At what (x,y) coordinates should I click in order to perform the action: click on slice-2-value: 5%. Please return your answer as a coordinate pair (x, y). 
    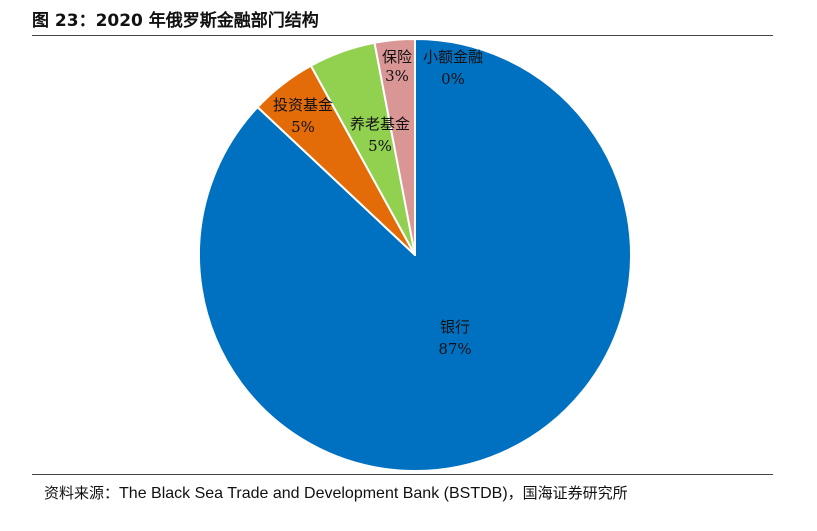
    Looking at the image, I should click on (303, 127).